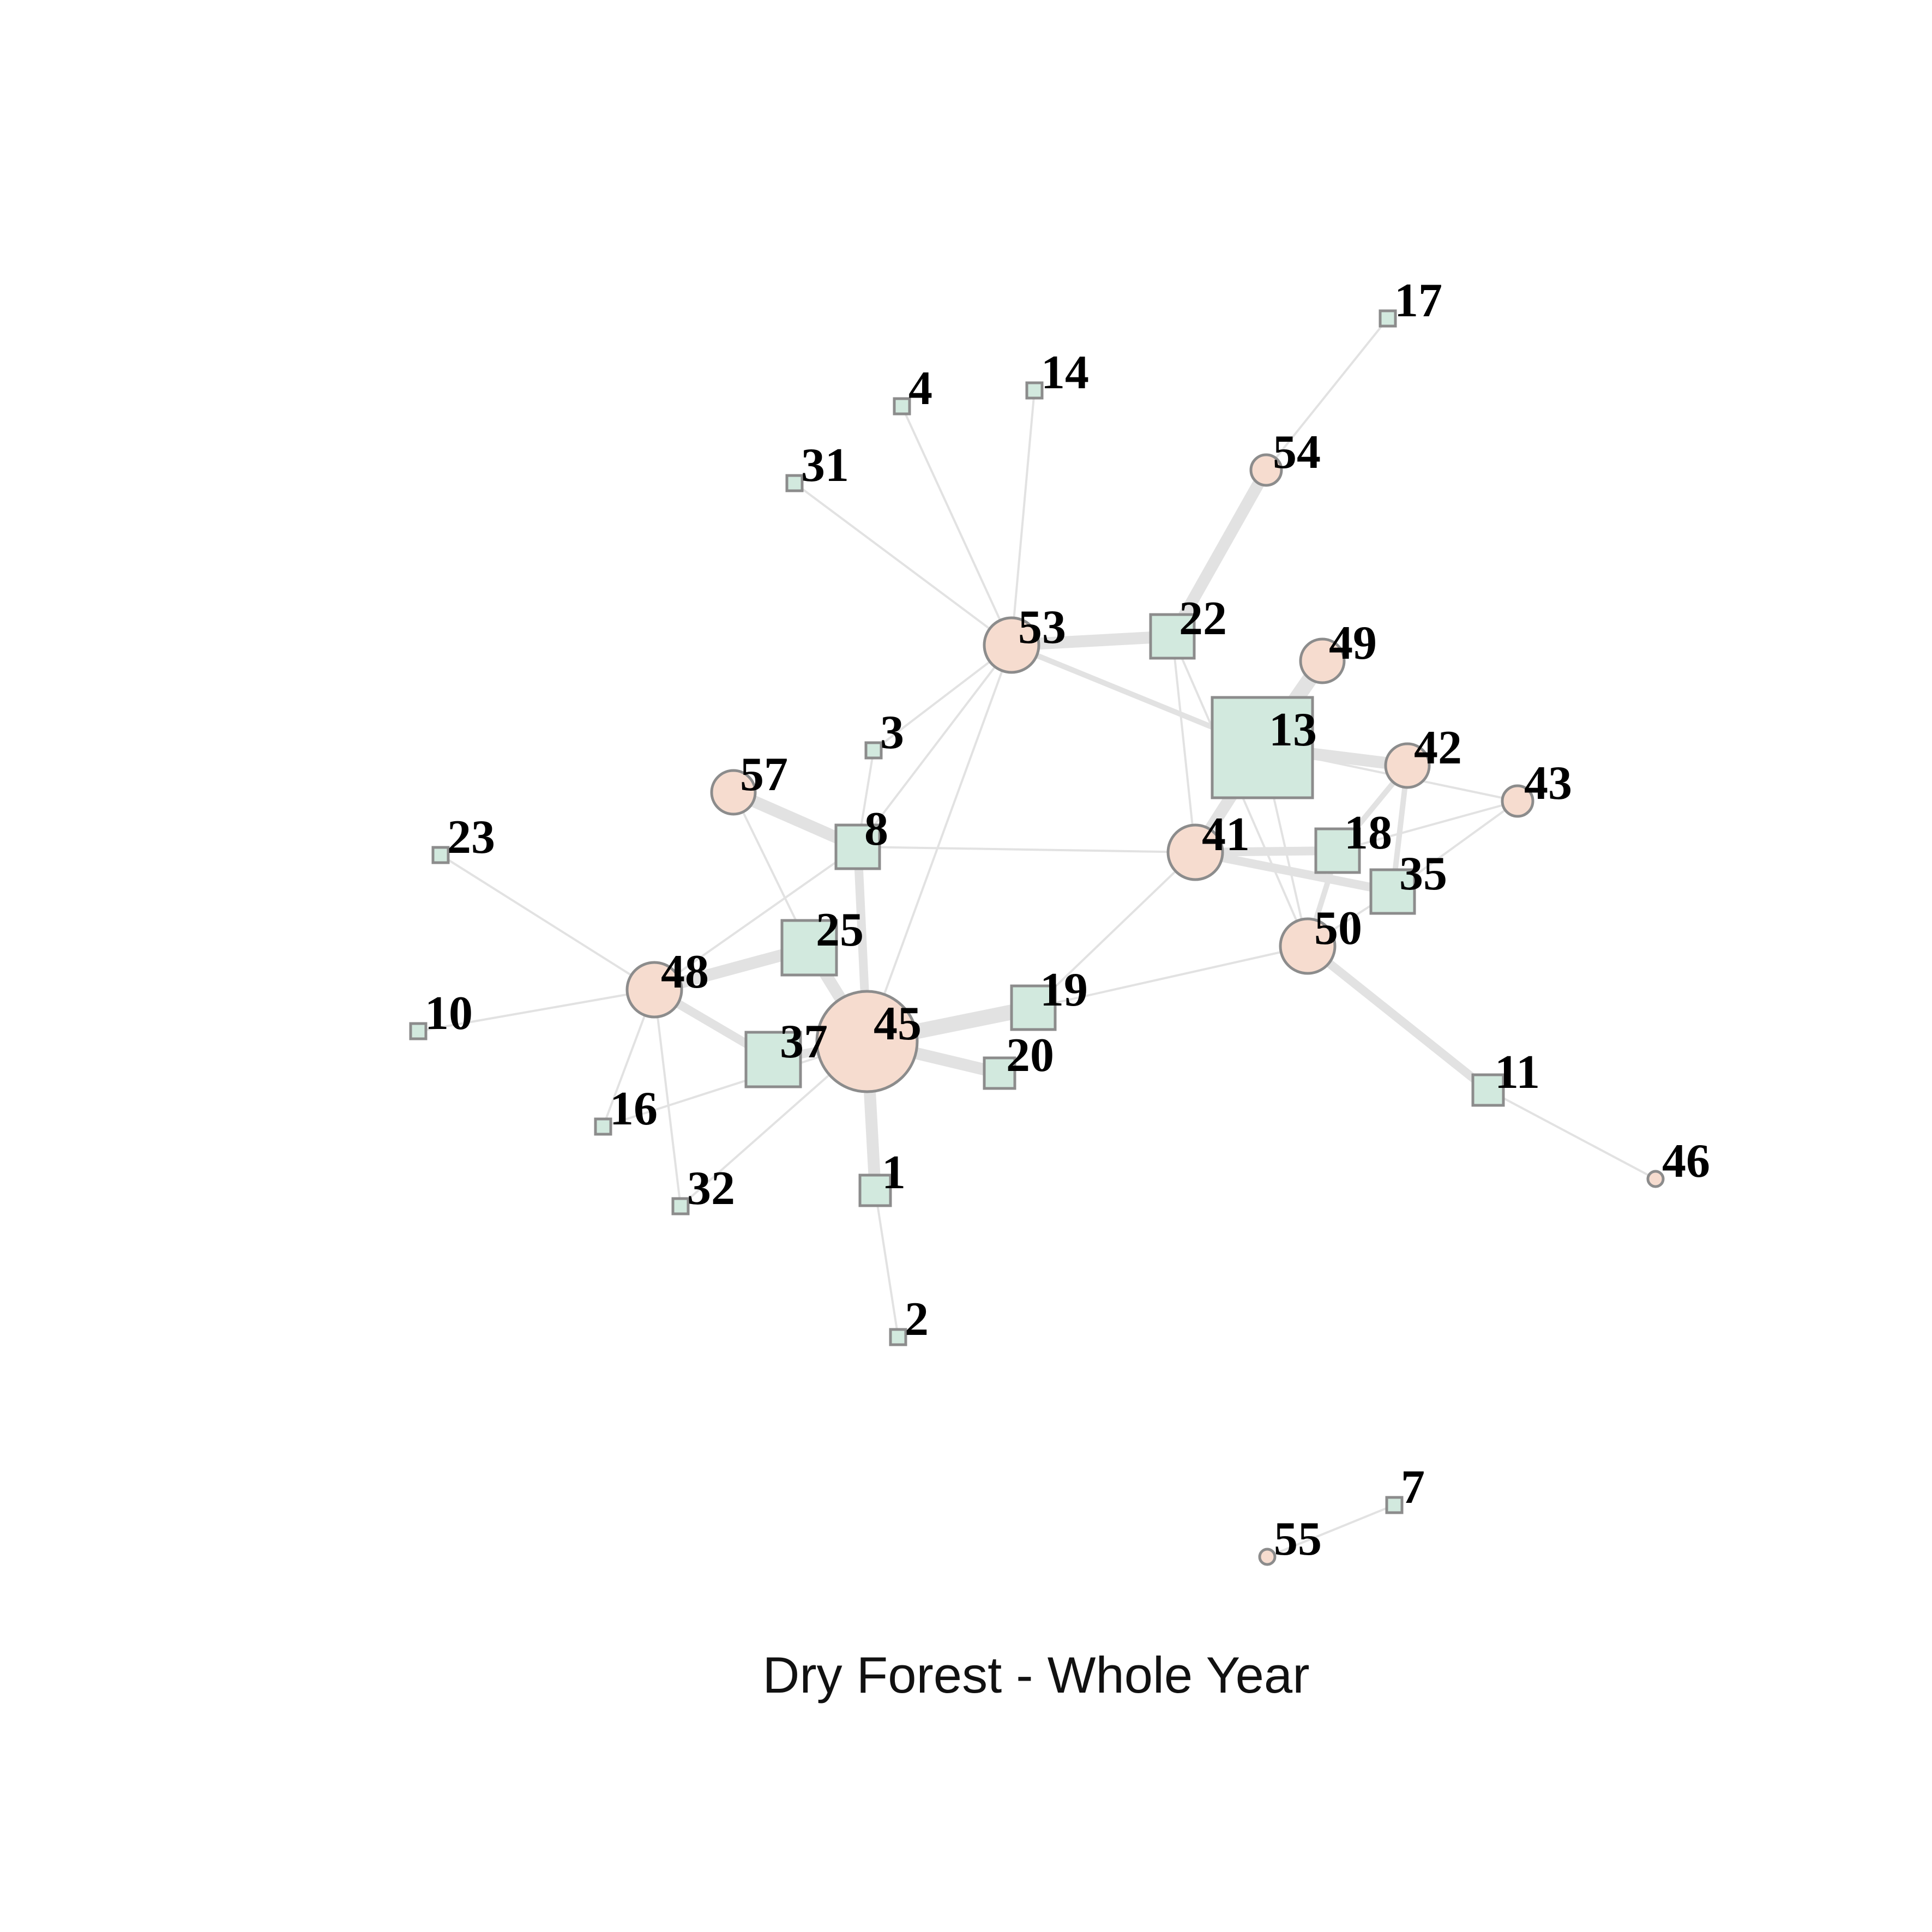 Image resolution: width=1932 pixels, height=1932 pixels. Describe the element at coordinates (1368, 832) in the screenshot. I see `node-label-18: 18` at that location.